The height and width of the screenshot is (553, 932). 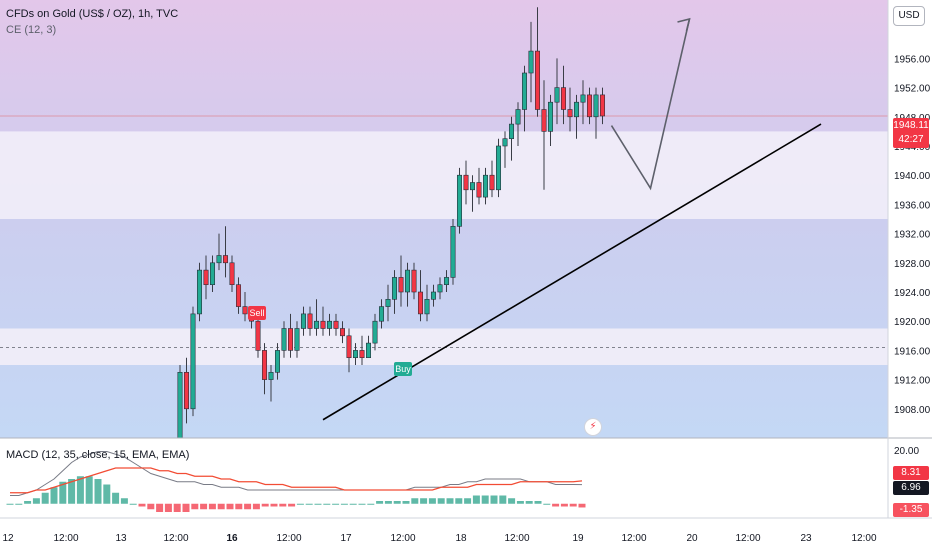 I want to click on projection-arrowhead, so click(x=684, y=24).